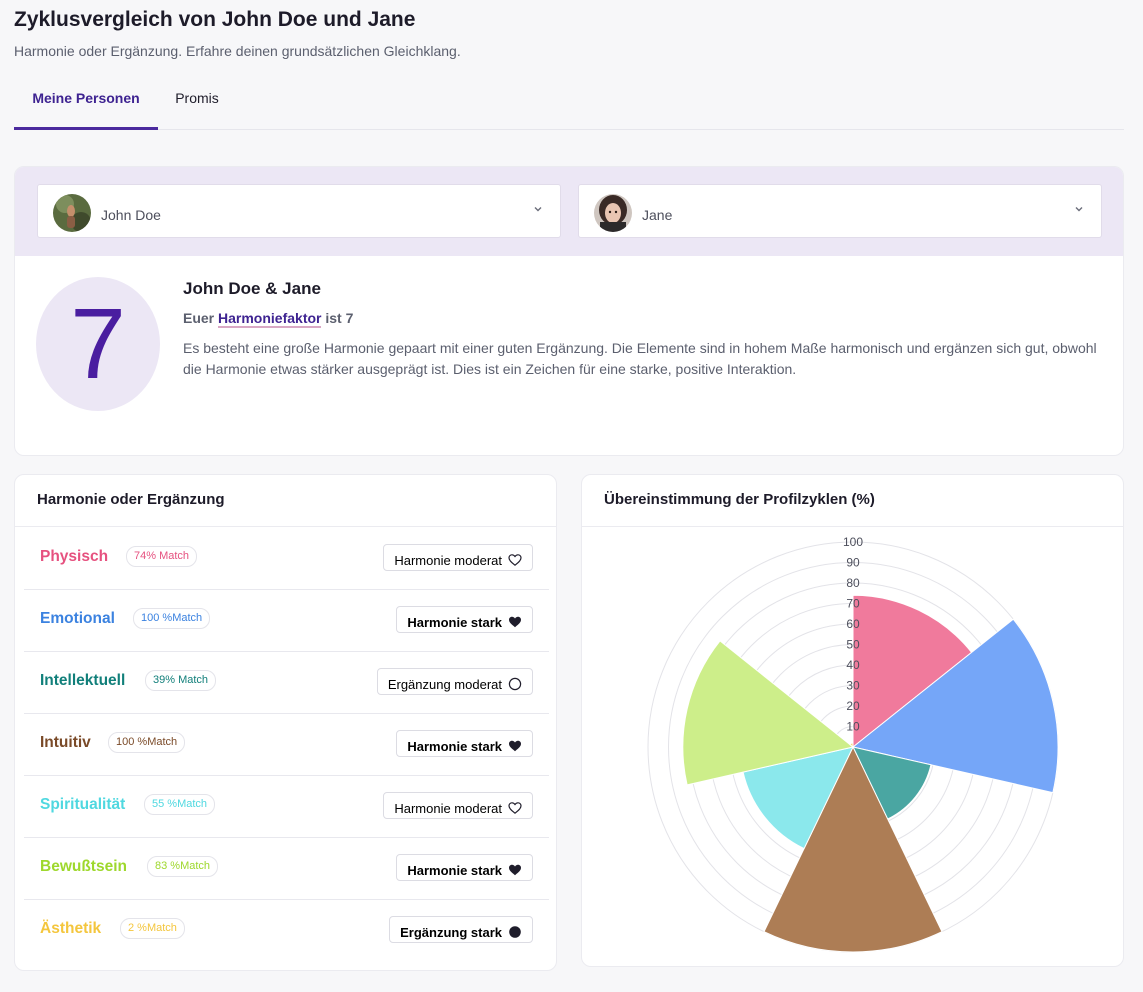 Image resolution: width=1143 pixels, height=992 pixels. What do you see at coordinates (286, 807) in the screenshot?
I see `list-item: Spiritualität 55 %Match Harmonie moderat` at bounding box center [286, 807].